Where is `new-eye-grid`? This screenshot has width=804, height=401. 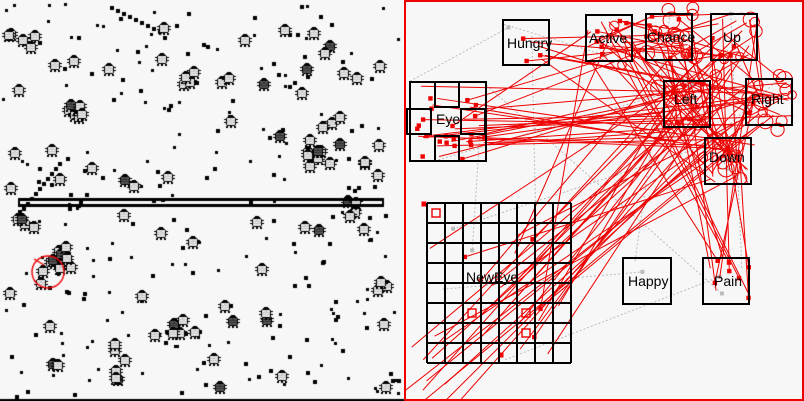 new-eye-grid is located at coordinates (499, 283).